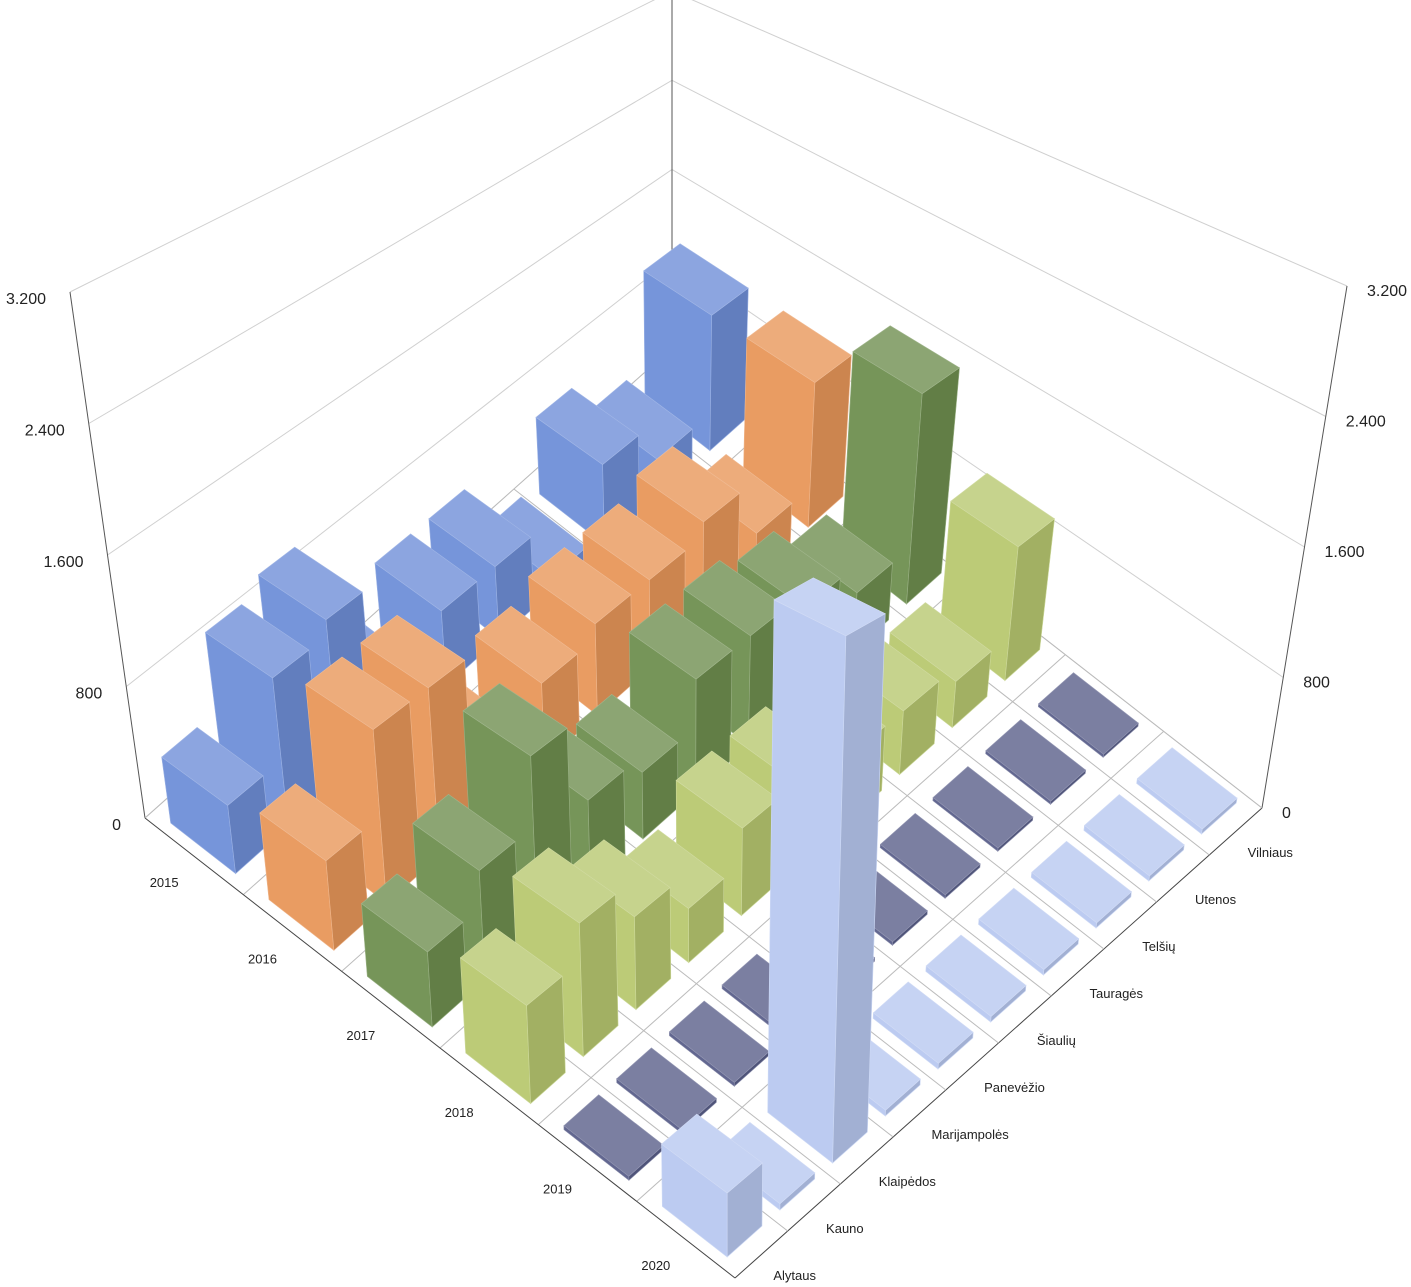 This screenshot has height=1287, width=1411. I want to click on category-label: Alytaus, so click(794, 1275).